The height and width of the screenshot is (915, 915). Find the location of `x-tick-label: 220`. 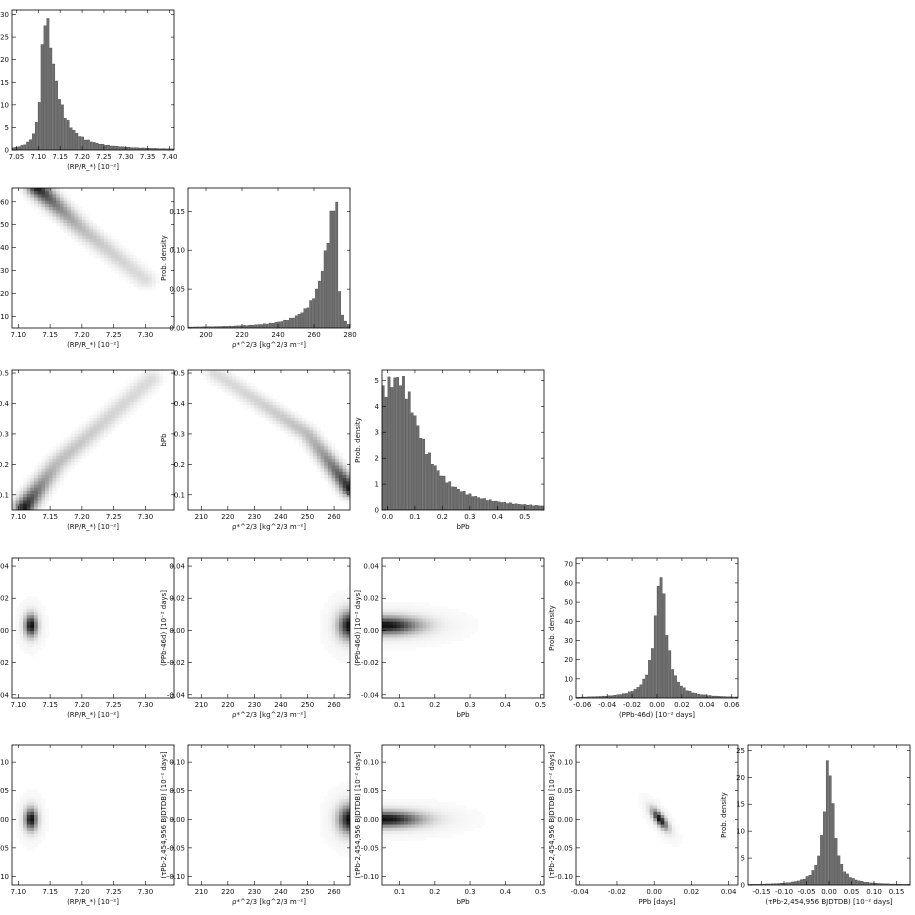

x-tick-label: 220 is located at coordinates (241, 335).